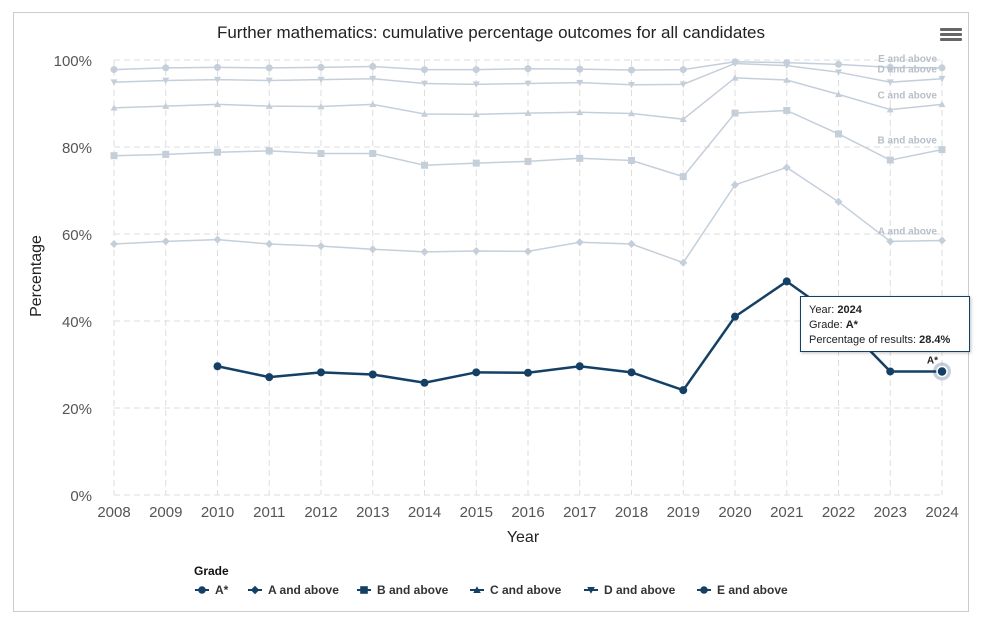 The width and height of the screenshot is (983, 621). I want to click on y-tick-label: 0%, so click(81, 496).